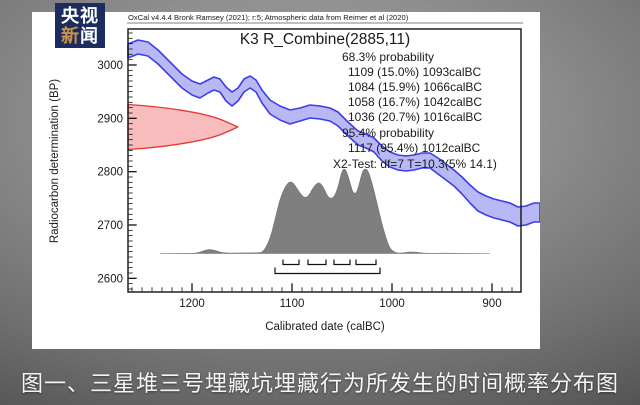  I want to click on y-axis-label: Radiocarbon determination (BP), so click(55, 161).